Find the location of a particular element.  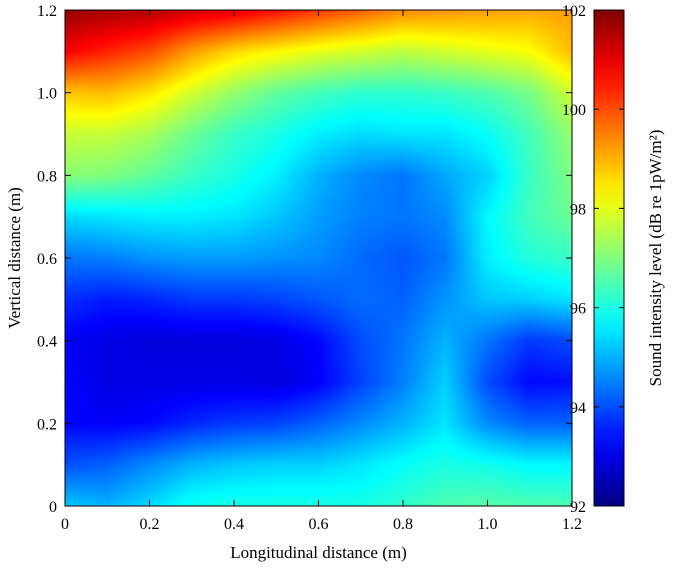

y-tick-label: 0.8 is located at coordinates (47, 176).